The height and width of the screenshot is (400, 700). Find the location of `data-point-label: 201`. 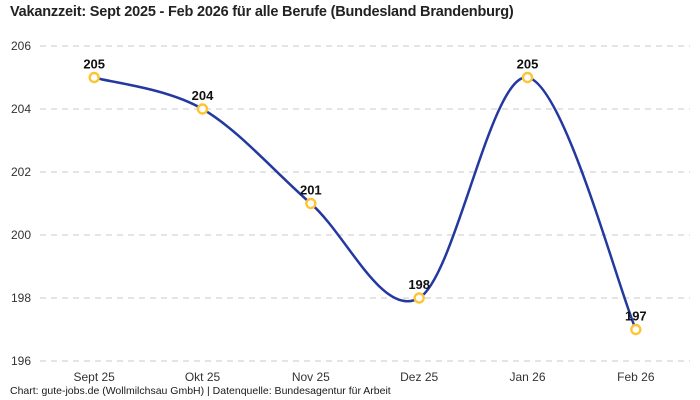

data-point-label: 201 is located at coordinates (311, 190).